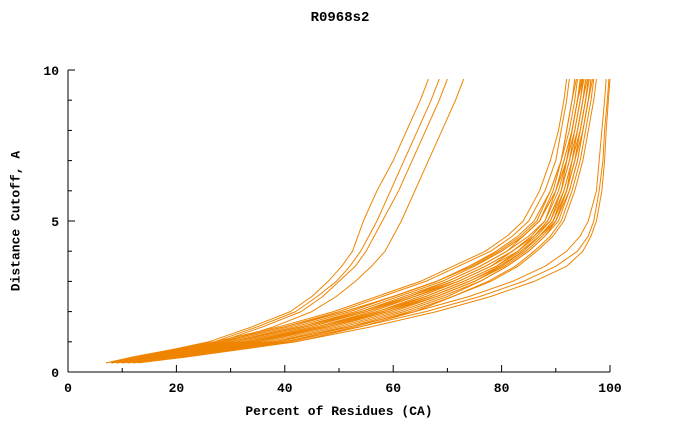  Describe the element at coordinates (502, 388) in the screenshot. I see `x-tick-label: 80` at that location.